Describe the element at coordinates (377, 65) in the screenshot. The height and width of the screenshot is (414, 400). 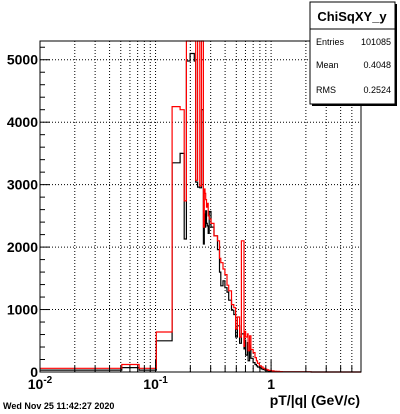
I see `stats-mean-value: 0.4048` at that location.